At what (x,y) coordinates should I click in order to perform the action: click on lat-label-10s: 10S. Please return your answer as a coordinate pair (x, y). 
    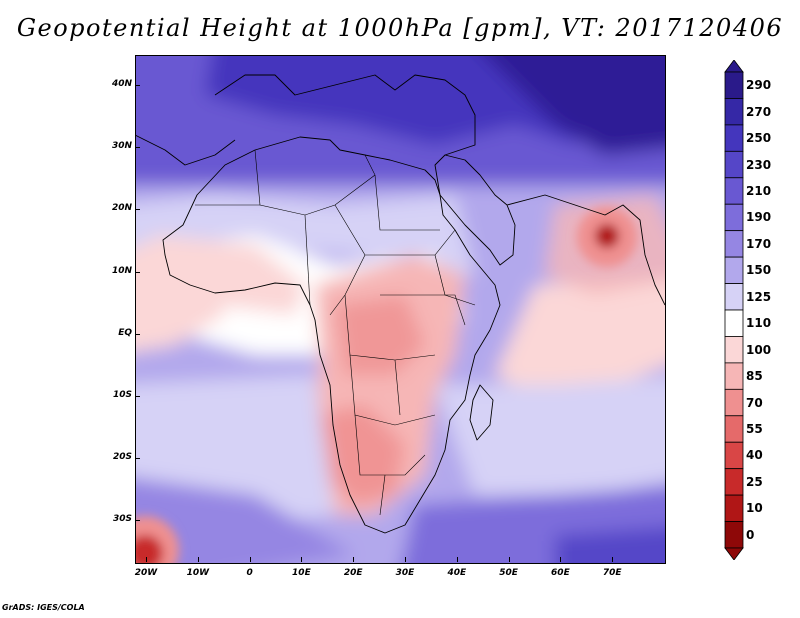
    Looking at the image, I should click on (122, 395).